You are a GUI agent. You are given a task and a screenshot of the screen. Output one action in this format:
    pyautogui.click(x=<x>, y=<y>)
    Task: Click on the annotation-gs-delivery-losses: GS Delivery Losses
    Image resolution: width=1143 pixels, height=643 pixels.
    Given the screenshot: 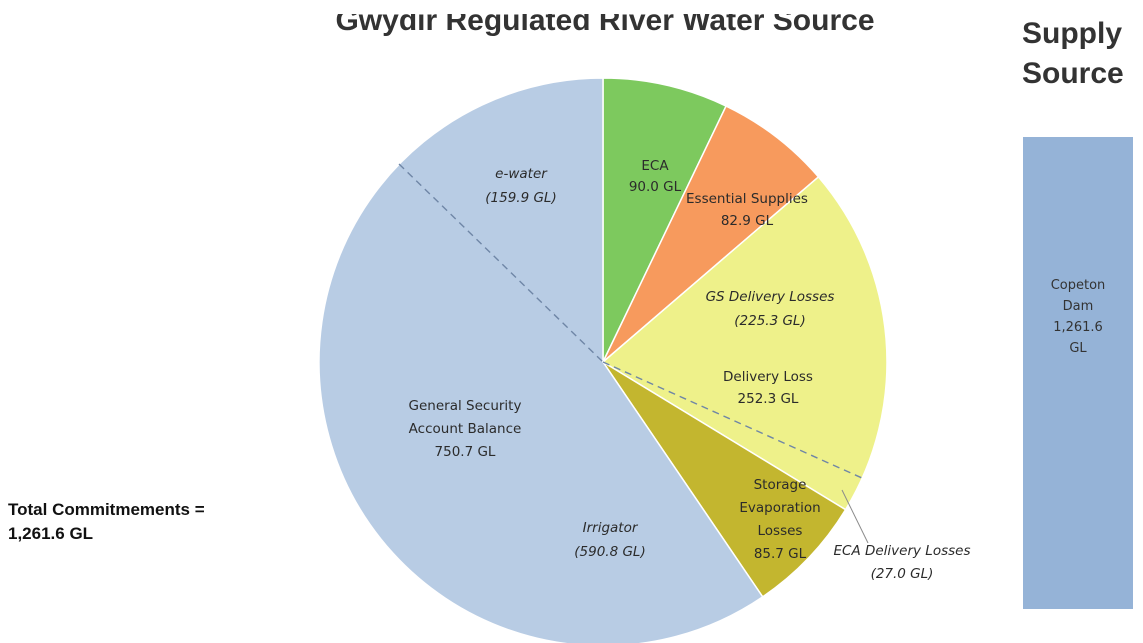 What is the action you would take?
    pyautogui.click(x=770, y=297)
    